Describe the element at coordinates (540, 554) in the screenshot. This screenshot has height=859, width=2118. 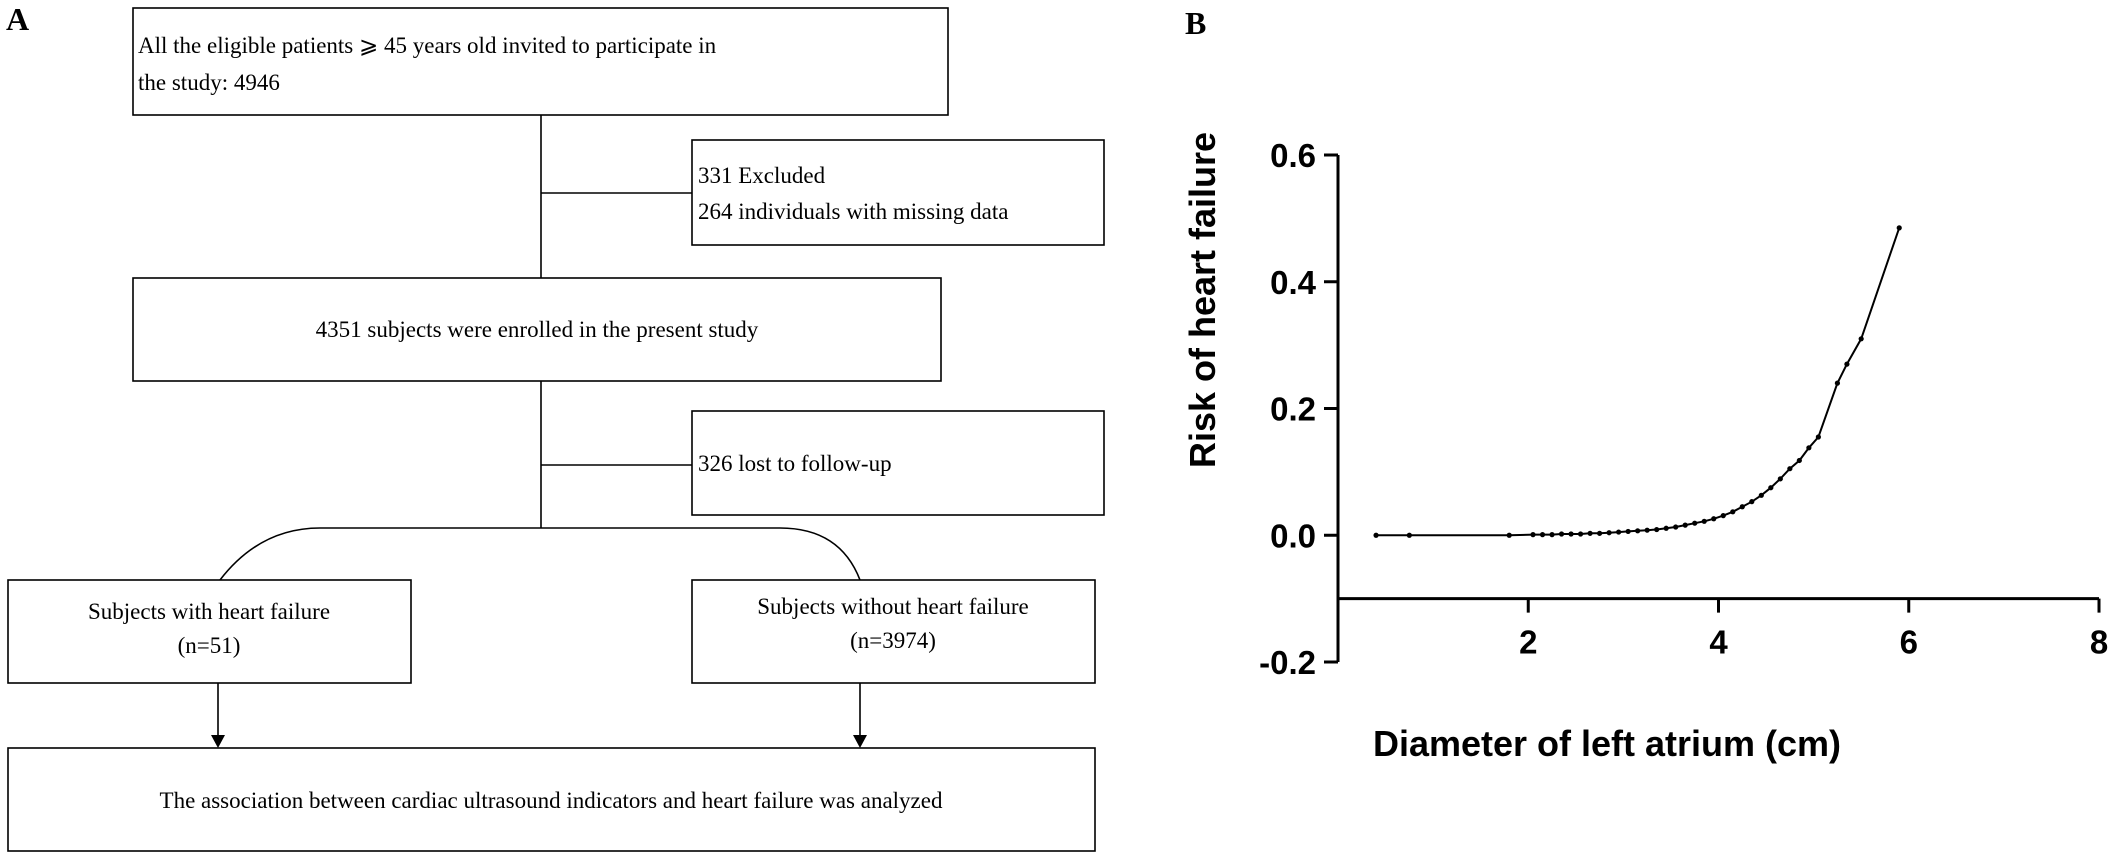
I see `connector-split-arc` at that location.